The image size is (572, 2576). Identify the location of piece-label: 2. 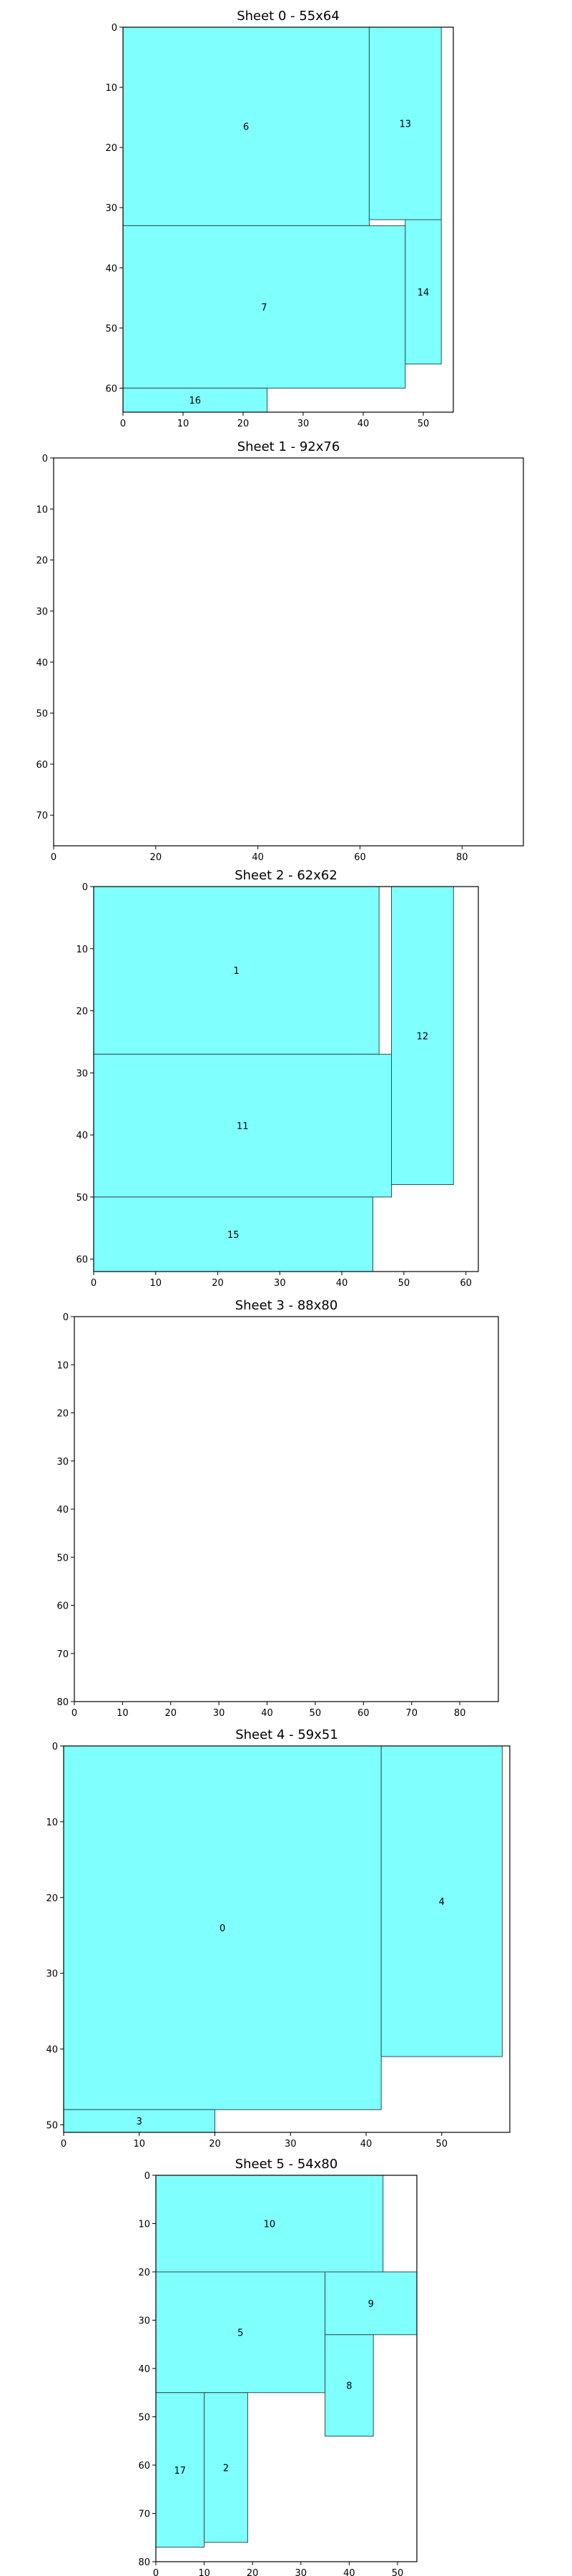
(226, 2468).